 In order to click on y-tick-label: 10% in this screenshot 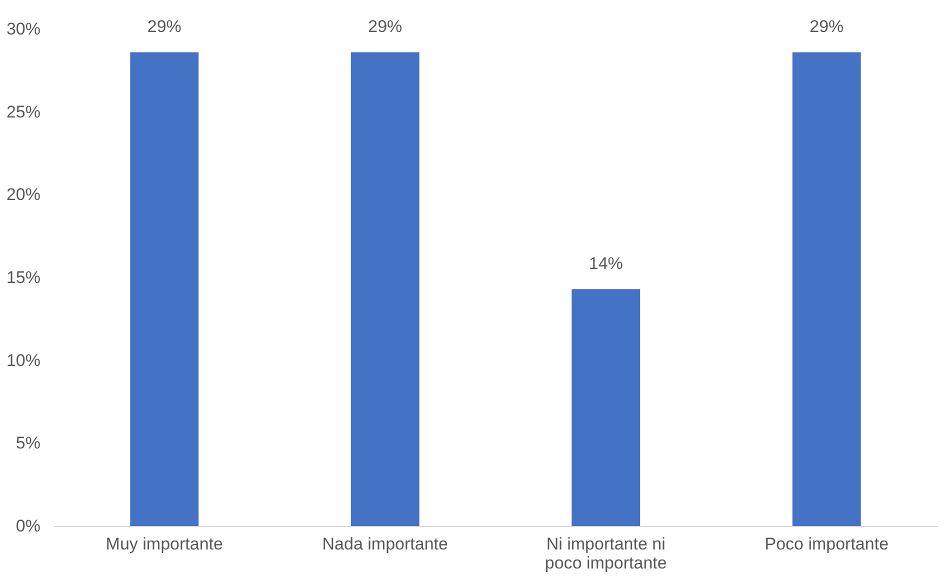, I will do `click(23, 360)`.